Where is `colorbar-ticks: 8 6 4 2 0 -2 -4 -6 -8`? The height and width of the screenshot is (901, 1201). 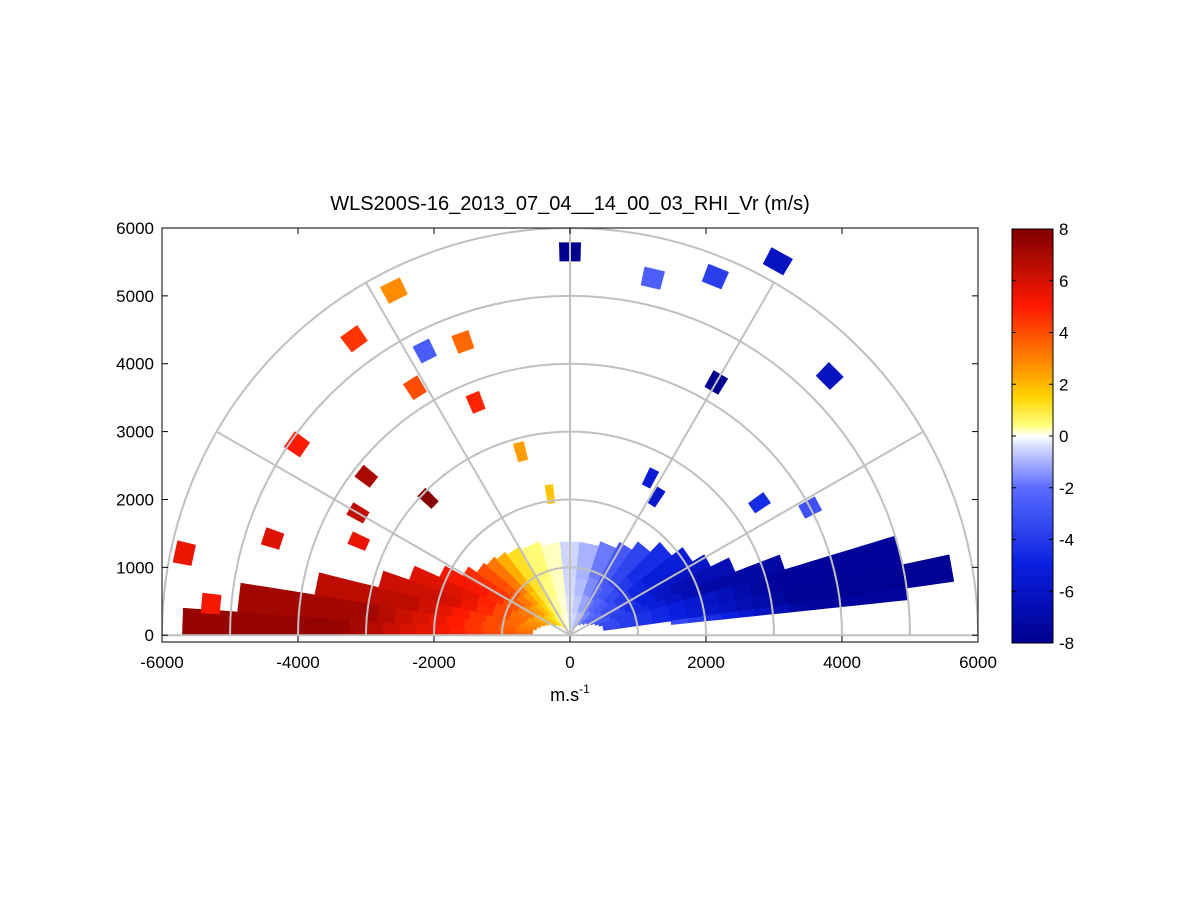 colorbar-ticks: 8 6 4 2 0 -2 -4 -6 -8 is located at coordinates (1043, 436).